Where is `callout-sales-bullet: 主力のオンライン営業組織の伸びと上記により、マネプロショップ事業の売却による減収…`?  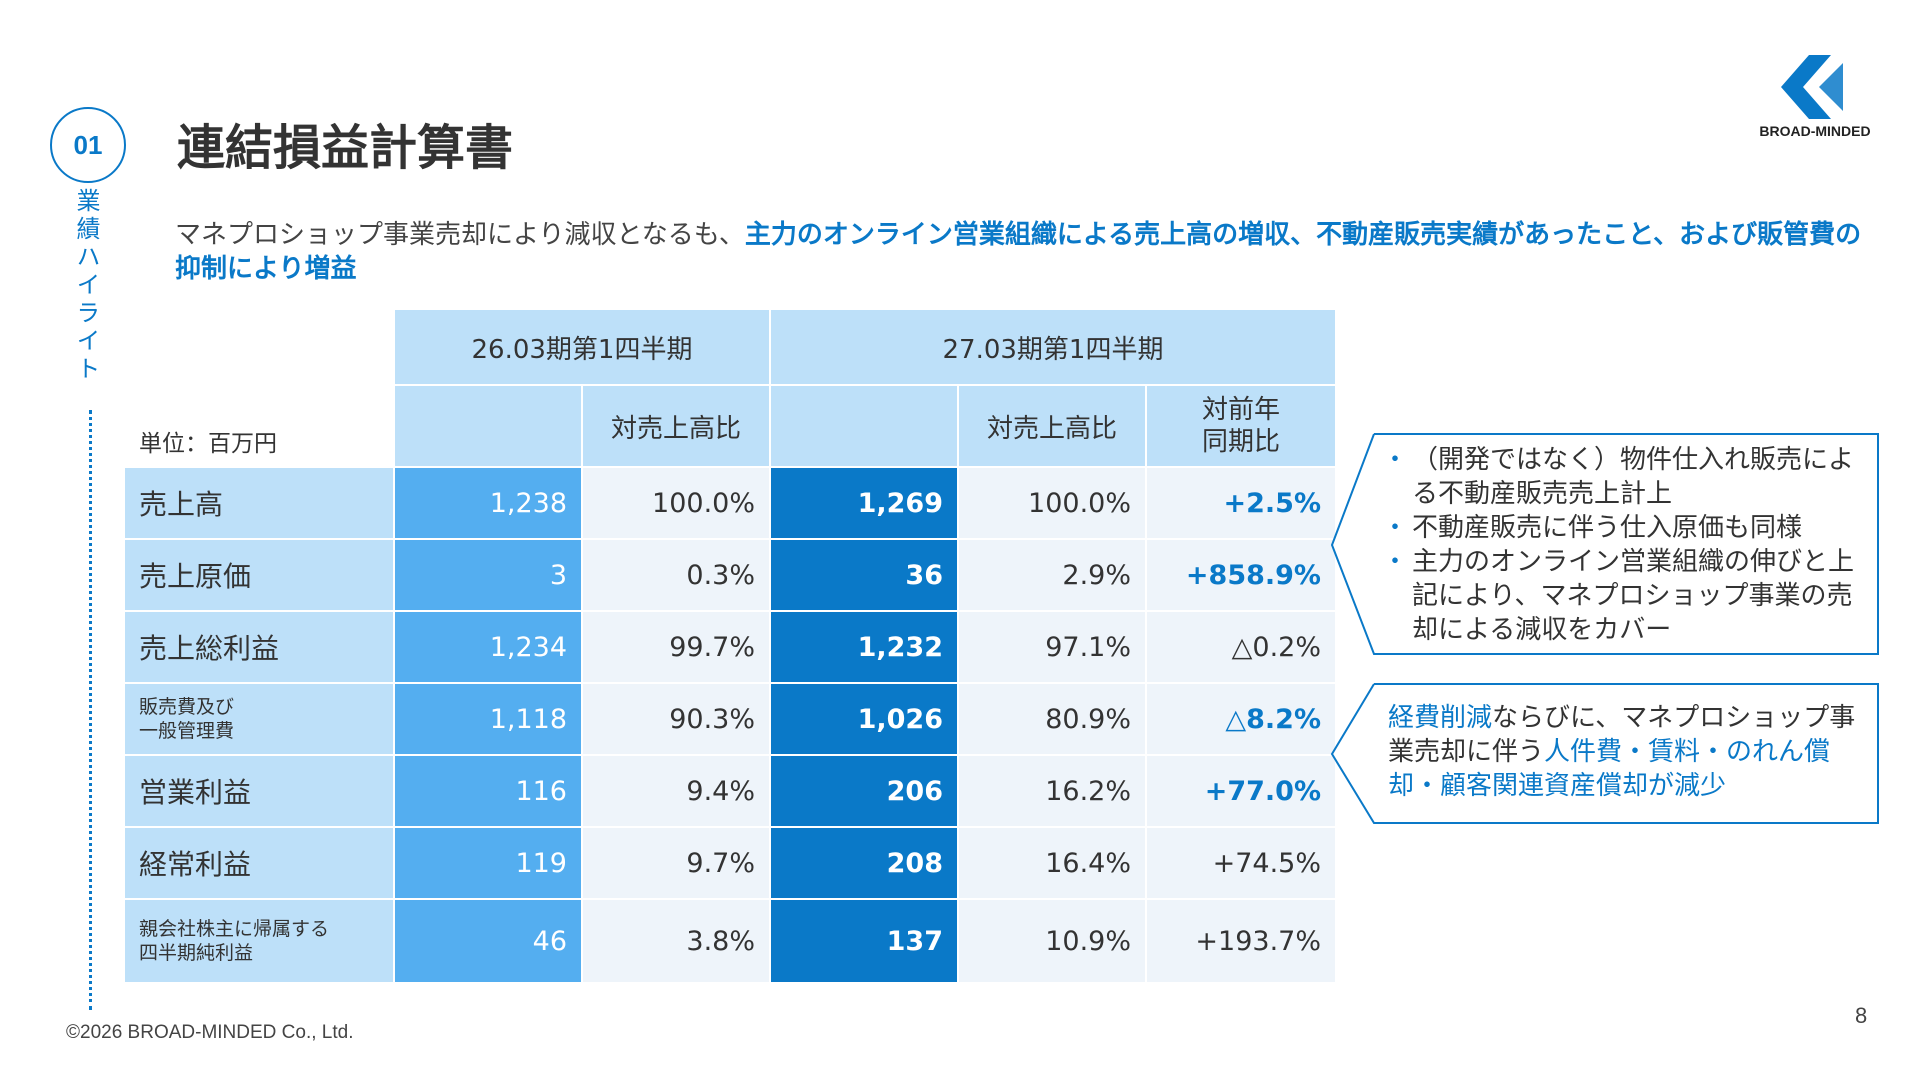
callout-sales-bullet: 主力のオンライン営業組織の伸びと上記により、マネプロショップ事業の売却による減収… is located at coordinates (1621, 596).